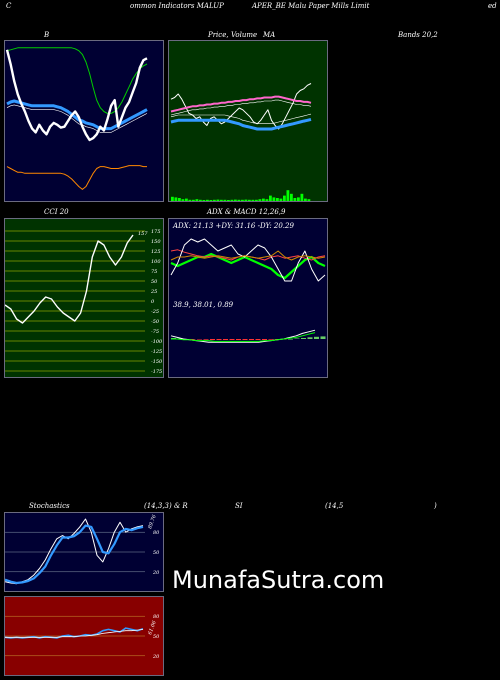 This screenshot has width=500, height=680. I want to click on price-ma_pink-line, so click(241, 104).